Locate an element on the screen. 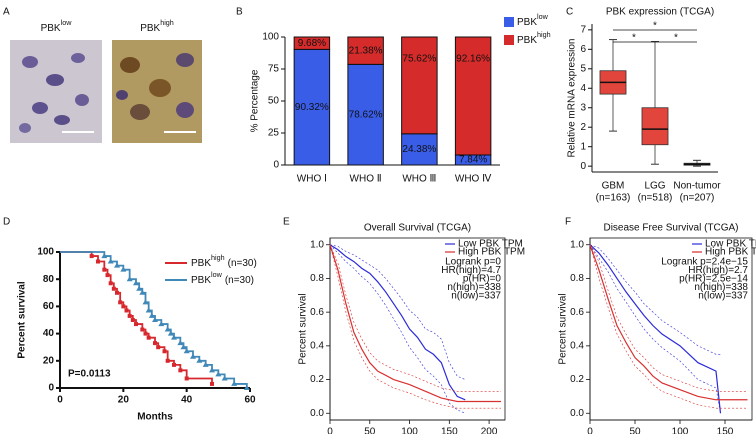  y-tick-label: 60 is located at coordinates (49, 306).